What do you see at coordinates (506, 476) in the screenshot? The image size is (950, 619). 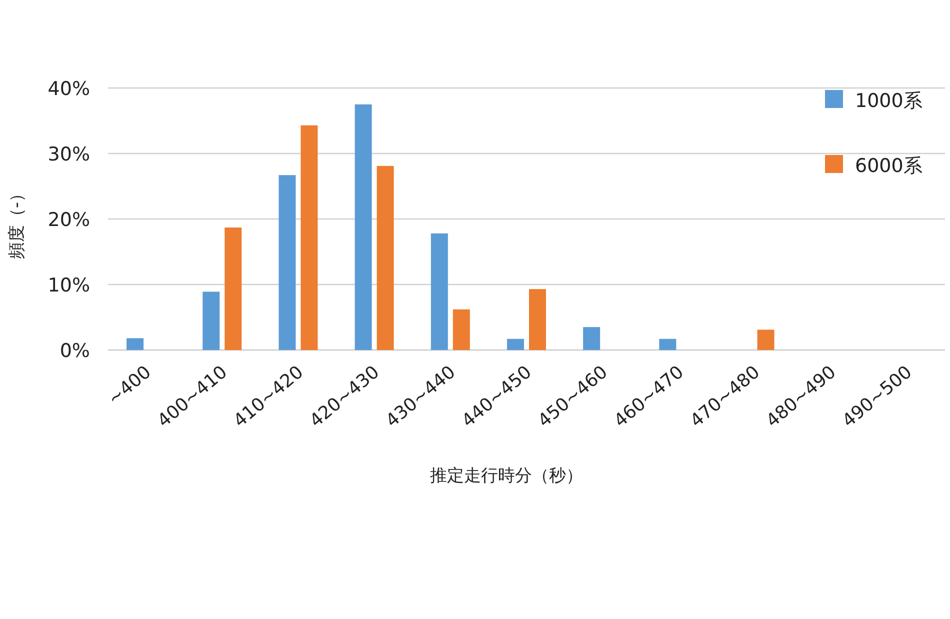 I see `x-axis-title: 推定走行時分（秒）` at bounding box center [506, 476].